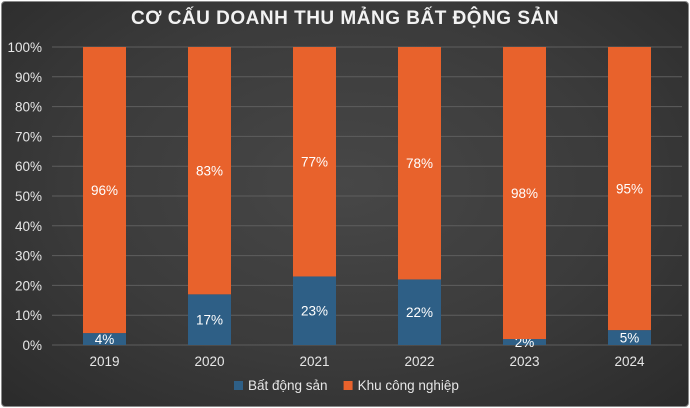 This screenshot has height=408, width=690. What do you see at coordinates (314, 361) in the screenshot?
I see `x-tick-label: 2021` at bounding box center [314, 361].